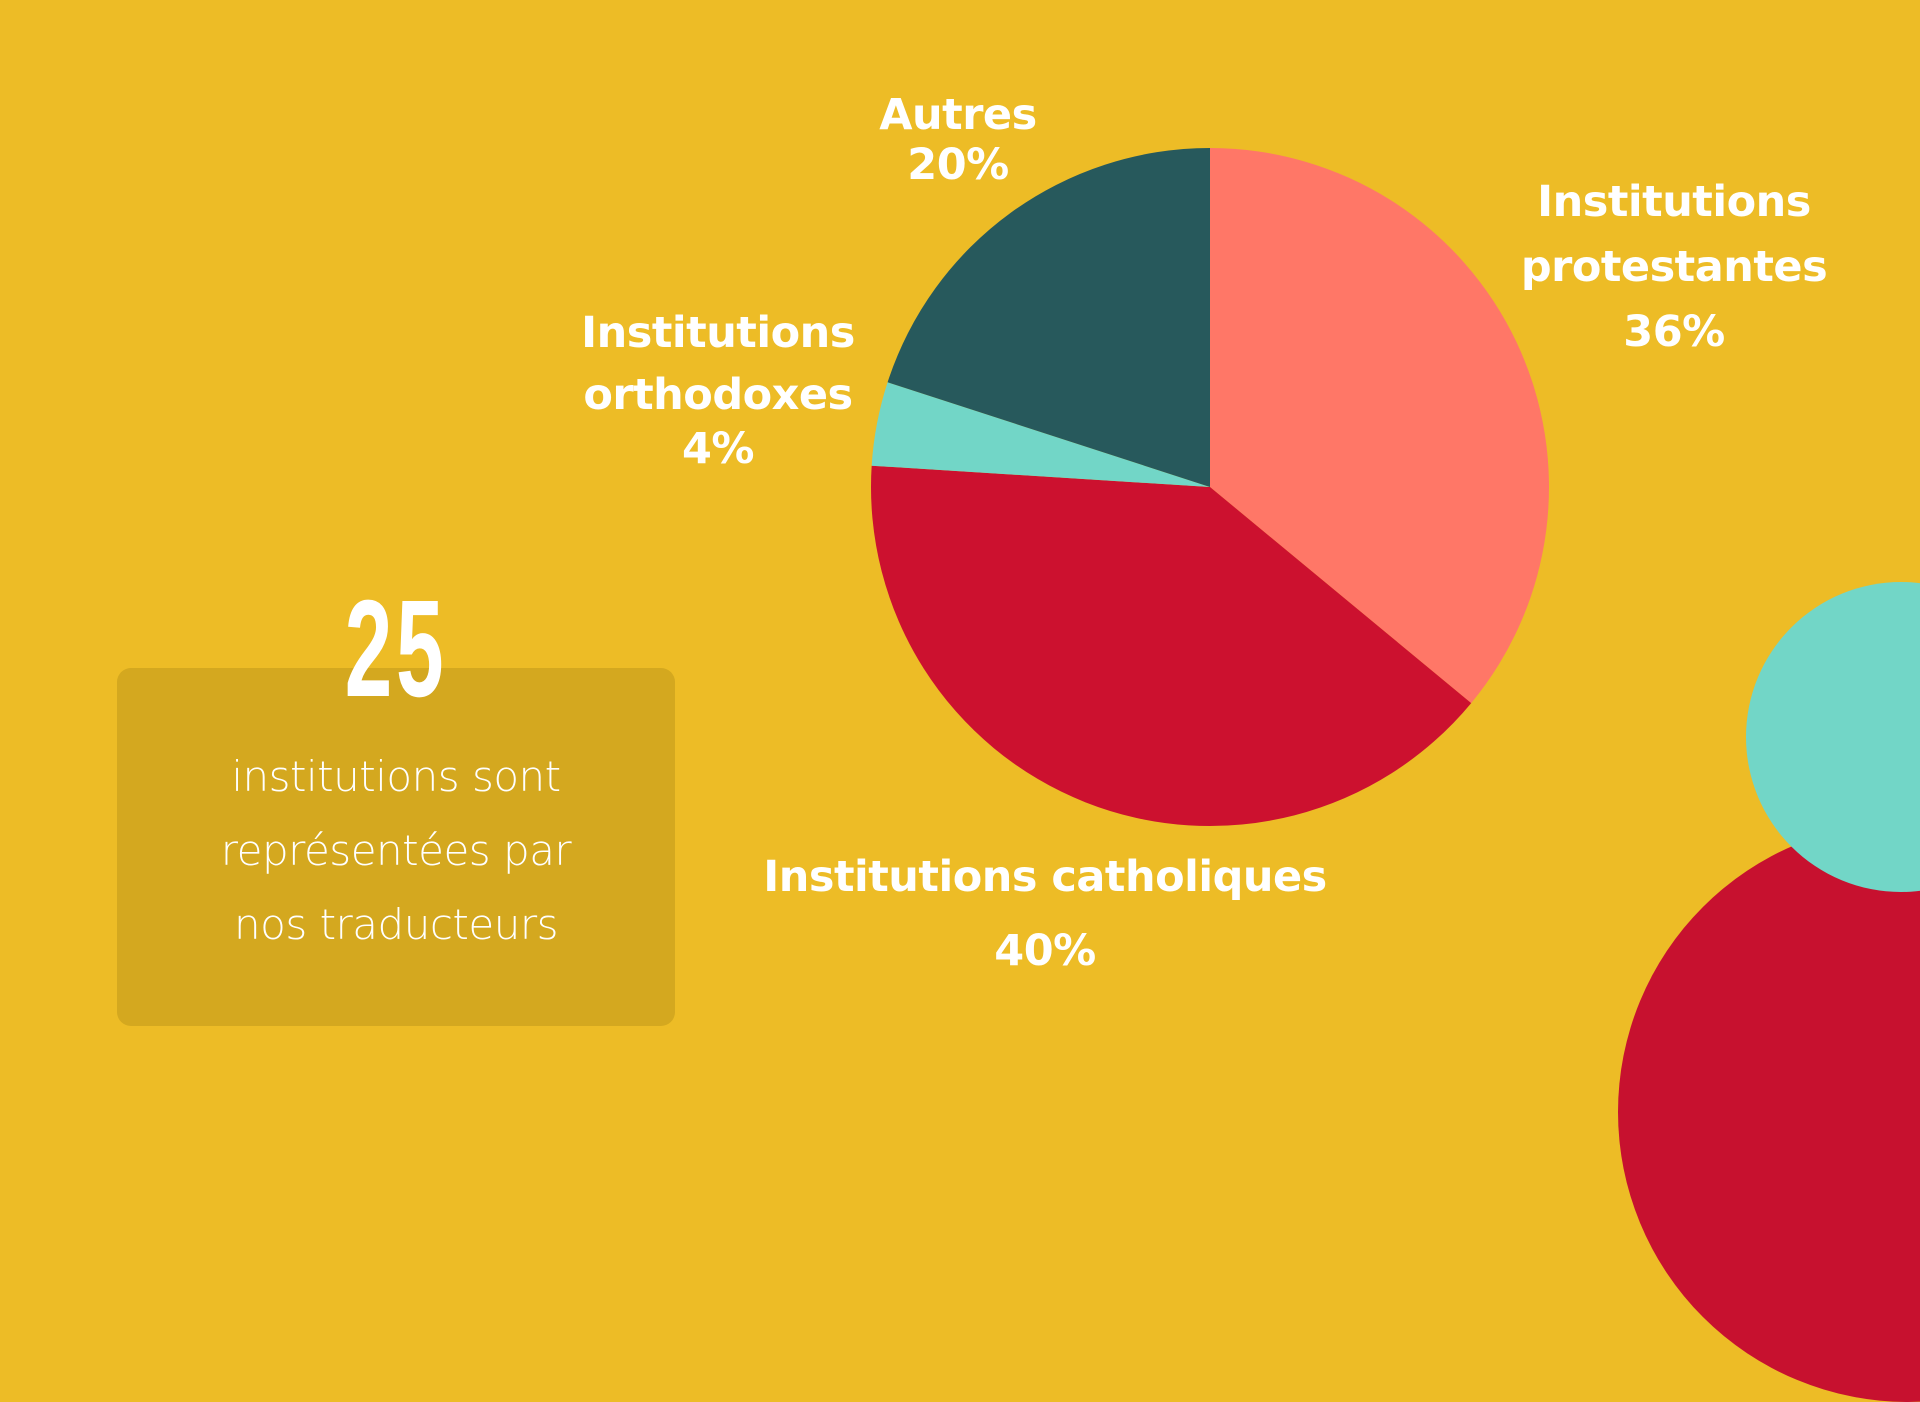 The width and height of the screenshot is (1920, 1402). I want to click on label-catholiques-name: Institutions catholiques, so click(1045, 877).